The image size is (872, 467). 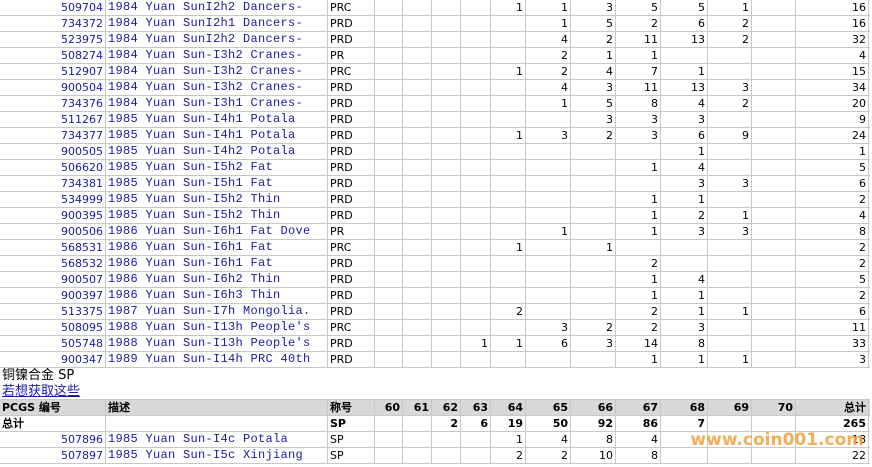 What do you see at coordinates (53, 295) in the screenshot?
I see `pcgs-id: 900397` at bounding box center [53, 295].